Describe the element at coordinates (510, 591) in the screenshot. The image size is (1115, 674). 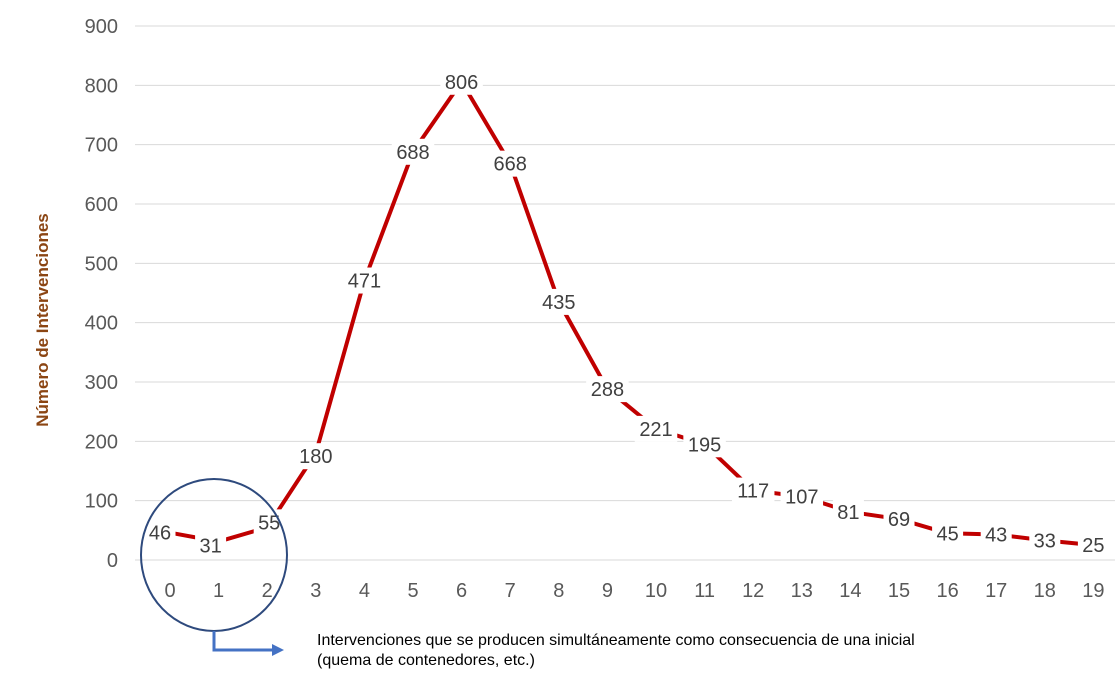
I see `x-tick-label: 7` at that location.